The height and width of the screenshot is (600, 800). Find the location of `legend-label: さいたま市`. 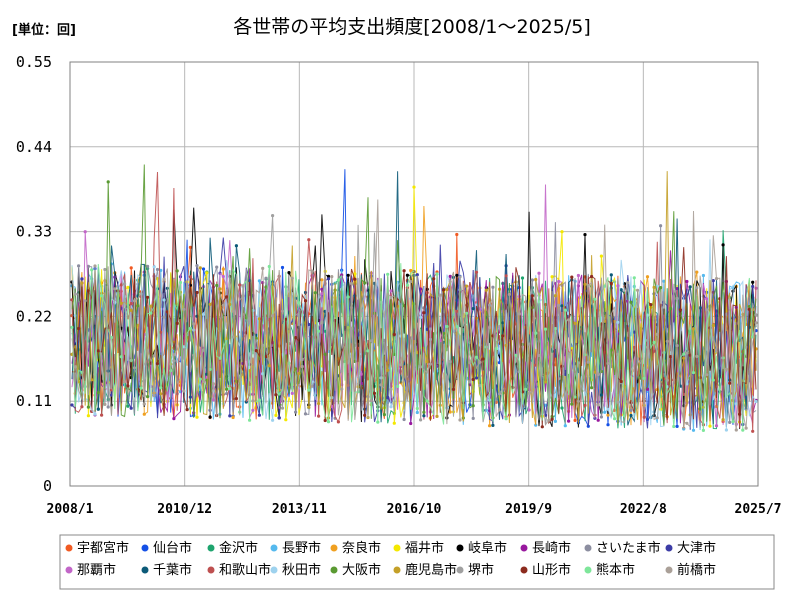

legend-label: さいたま市 is located at coordinates (628, 548).